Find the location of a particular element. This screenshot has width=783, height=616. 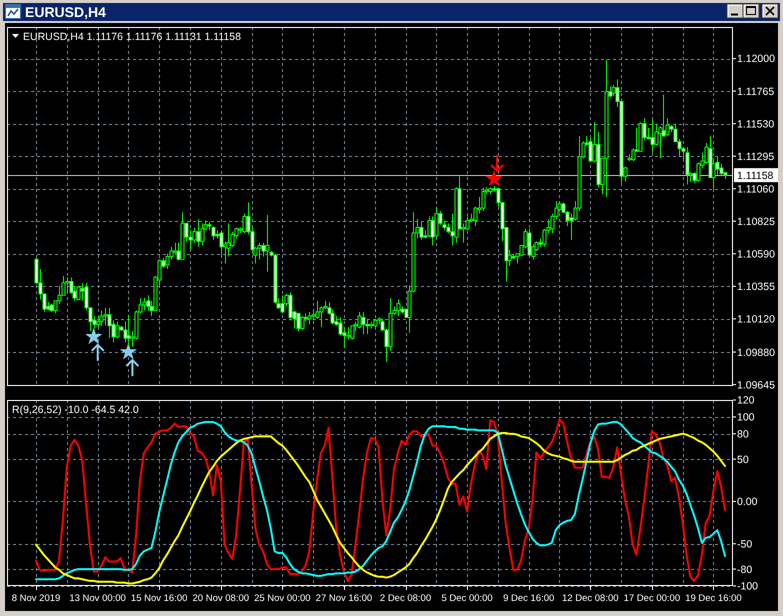

x-tick-label: 27 Nov 16:00 is located at coordinates (344, 598).